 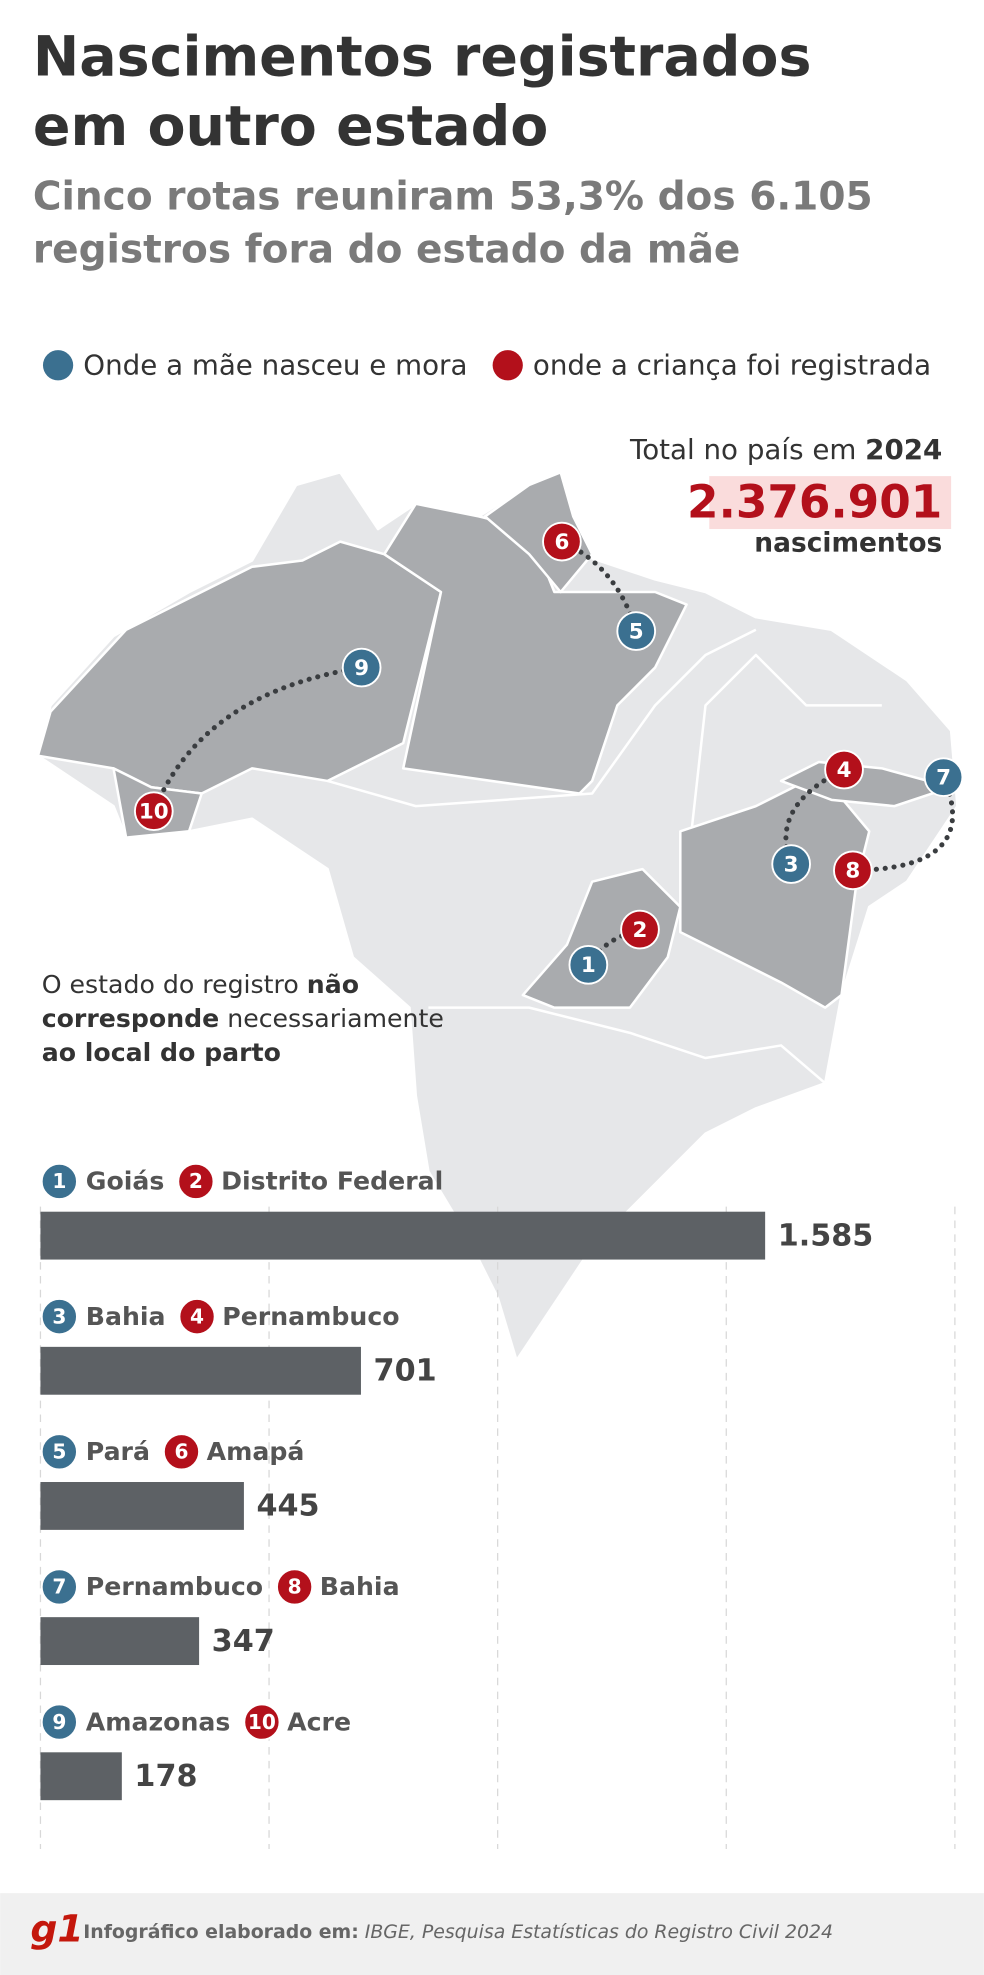 What do you see at coordinates (288, 1506) in the screenshot?
I see `value-label: 445` at bounding box center [288, 1506].